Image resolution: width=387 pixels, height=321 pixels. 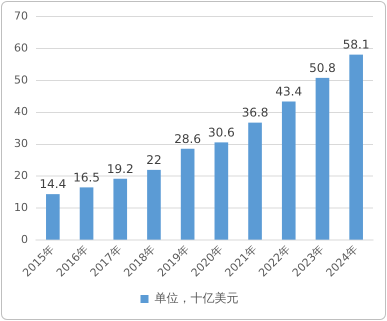 I want to click on data-label: 36.8, so click(x=255, y=113).